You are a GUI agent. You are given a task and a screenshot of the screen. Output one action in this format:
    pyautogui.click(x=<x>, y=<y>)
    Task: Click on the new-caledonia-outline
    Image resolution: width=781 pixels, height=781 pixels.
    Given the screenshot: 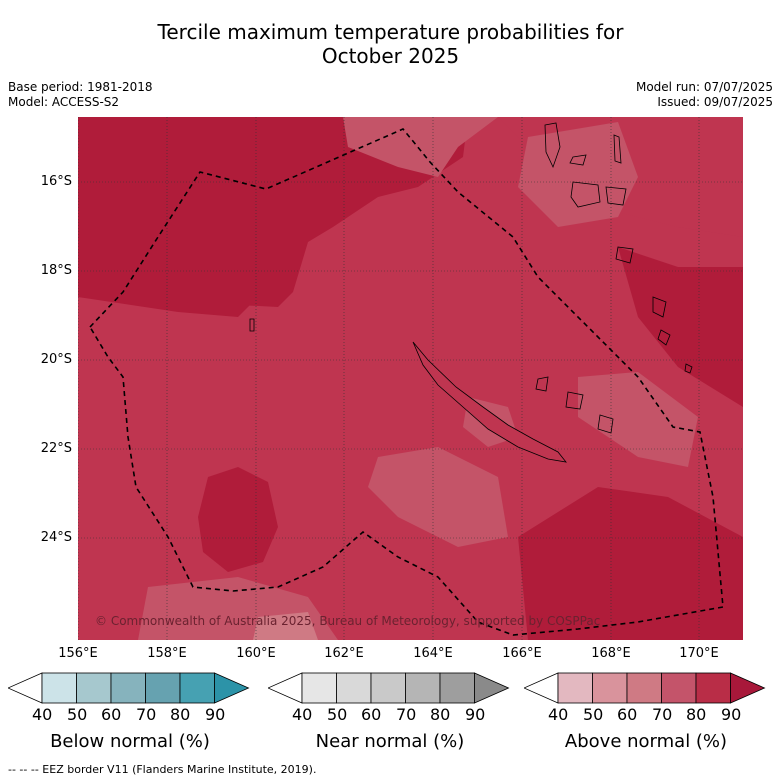 What is the action you would take?
    pyautogui.click(x=489, y=402)
    